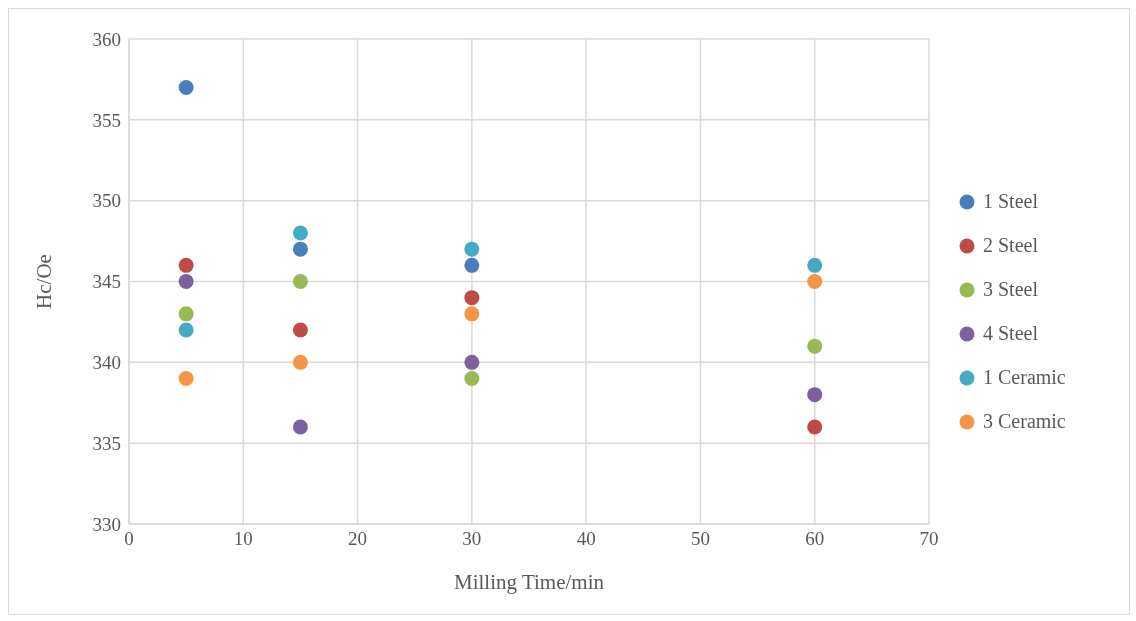 The image size is (1136, 621). I want to click on x-tick-label: 30, so click(472, 539).